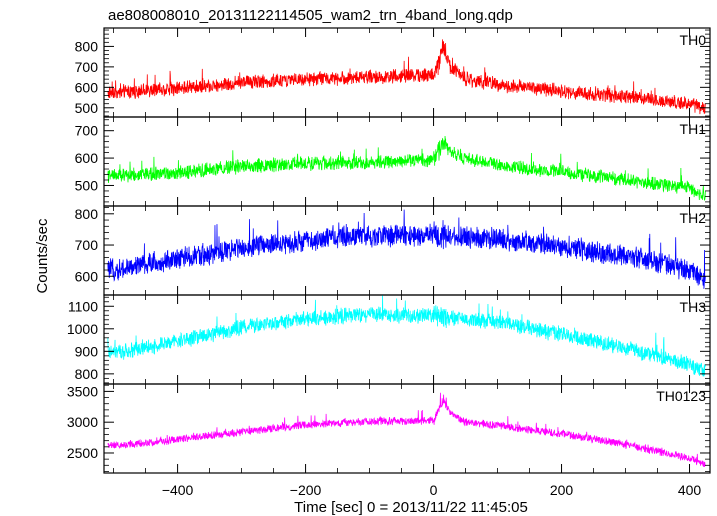  Describe the element at coordinates (562, 490) in the screenshot. I see `x-tick-label: 200` at that location.